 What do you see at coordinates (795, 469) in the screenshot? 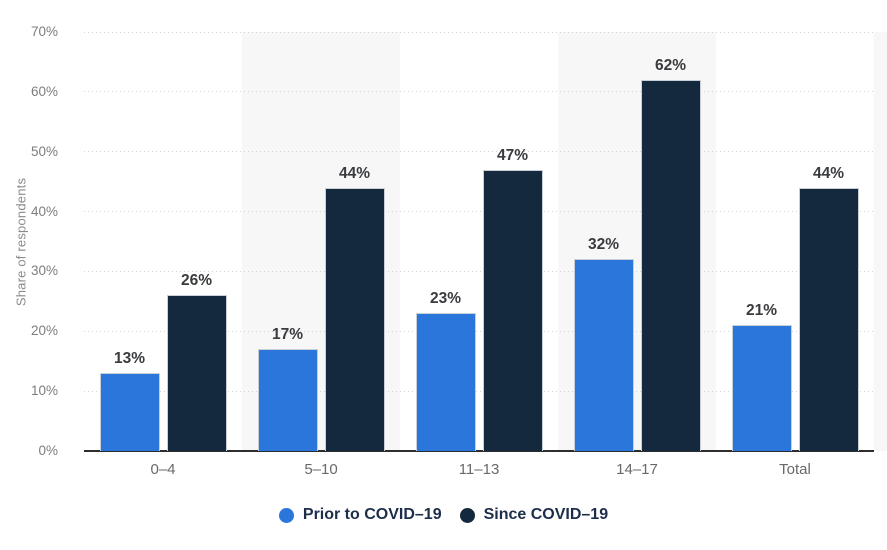
I see `x-tick-label: Total` at bounding box center [795, 469].